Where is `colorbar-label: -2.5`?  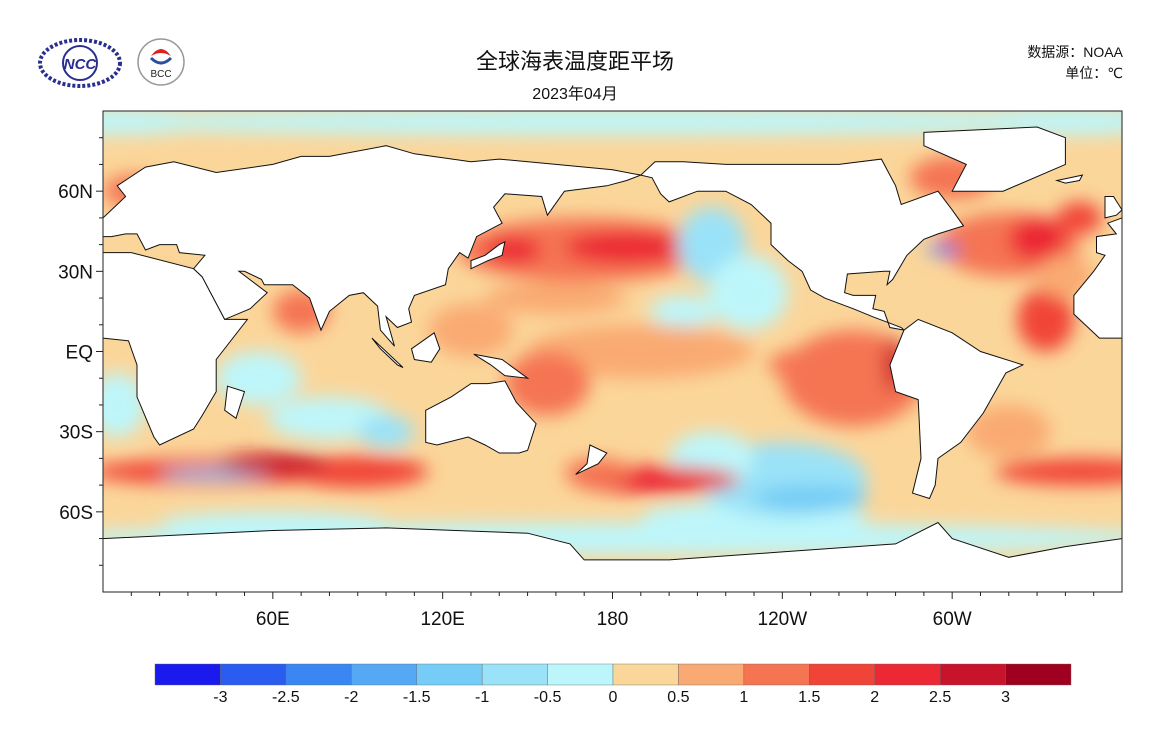 colorbar-label: -2.5 is located at coordinates (286, 697).